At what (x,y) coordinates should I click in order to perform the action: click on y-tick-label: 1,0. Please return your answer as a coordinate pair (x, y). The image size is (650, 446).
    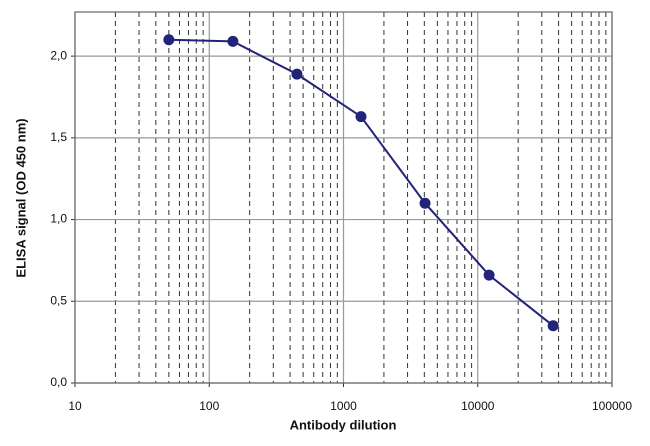
    Looking at the image, I should click on (58, 219).